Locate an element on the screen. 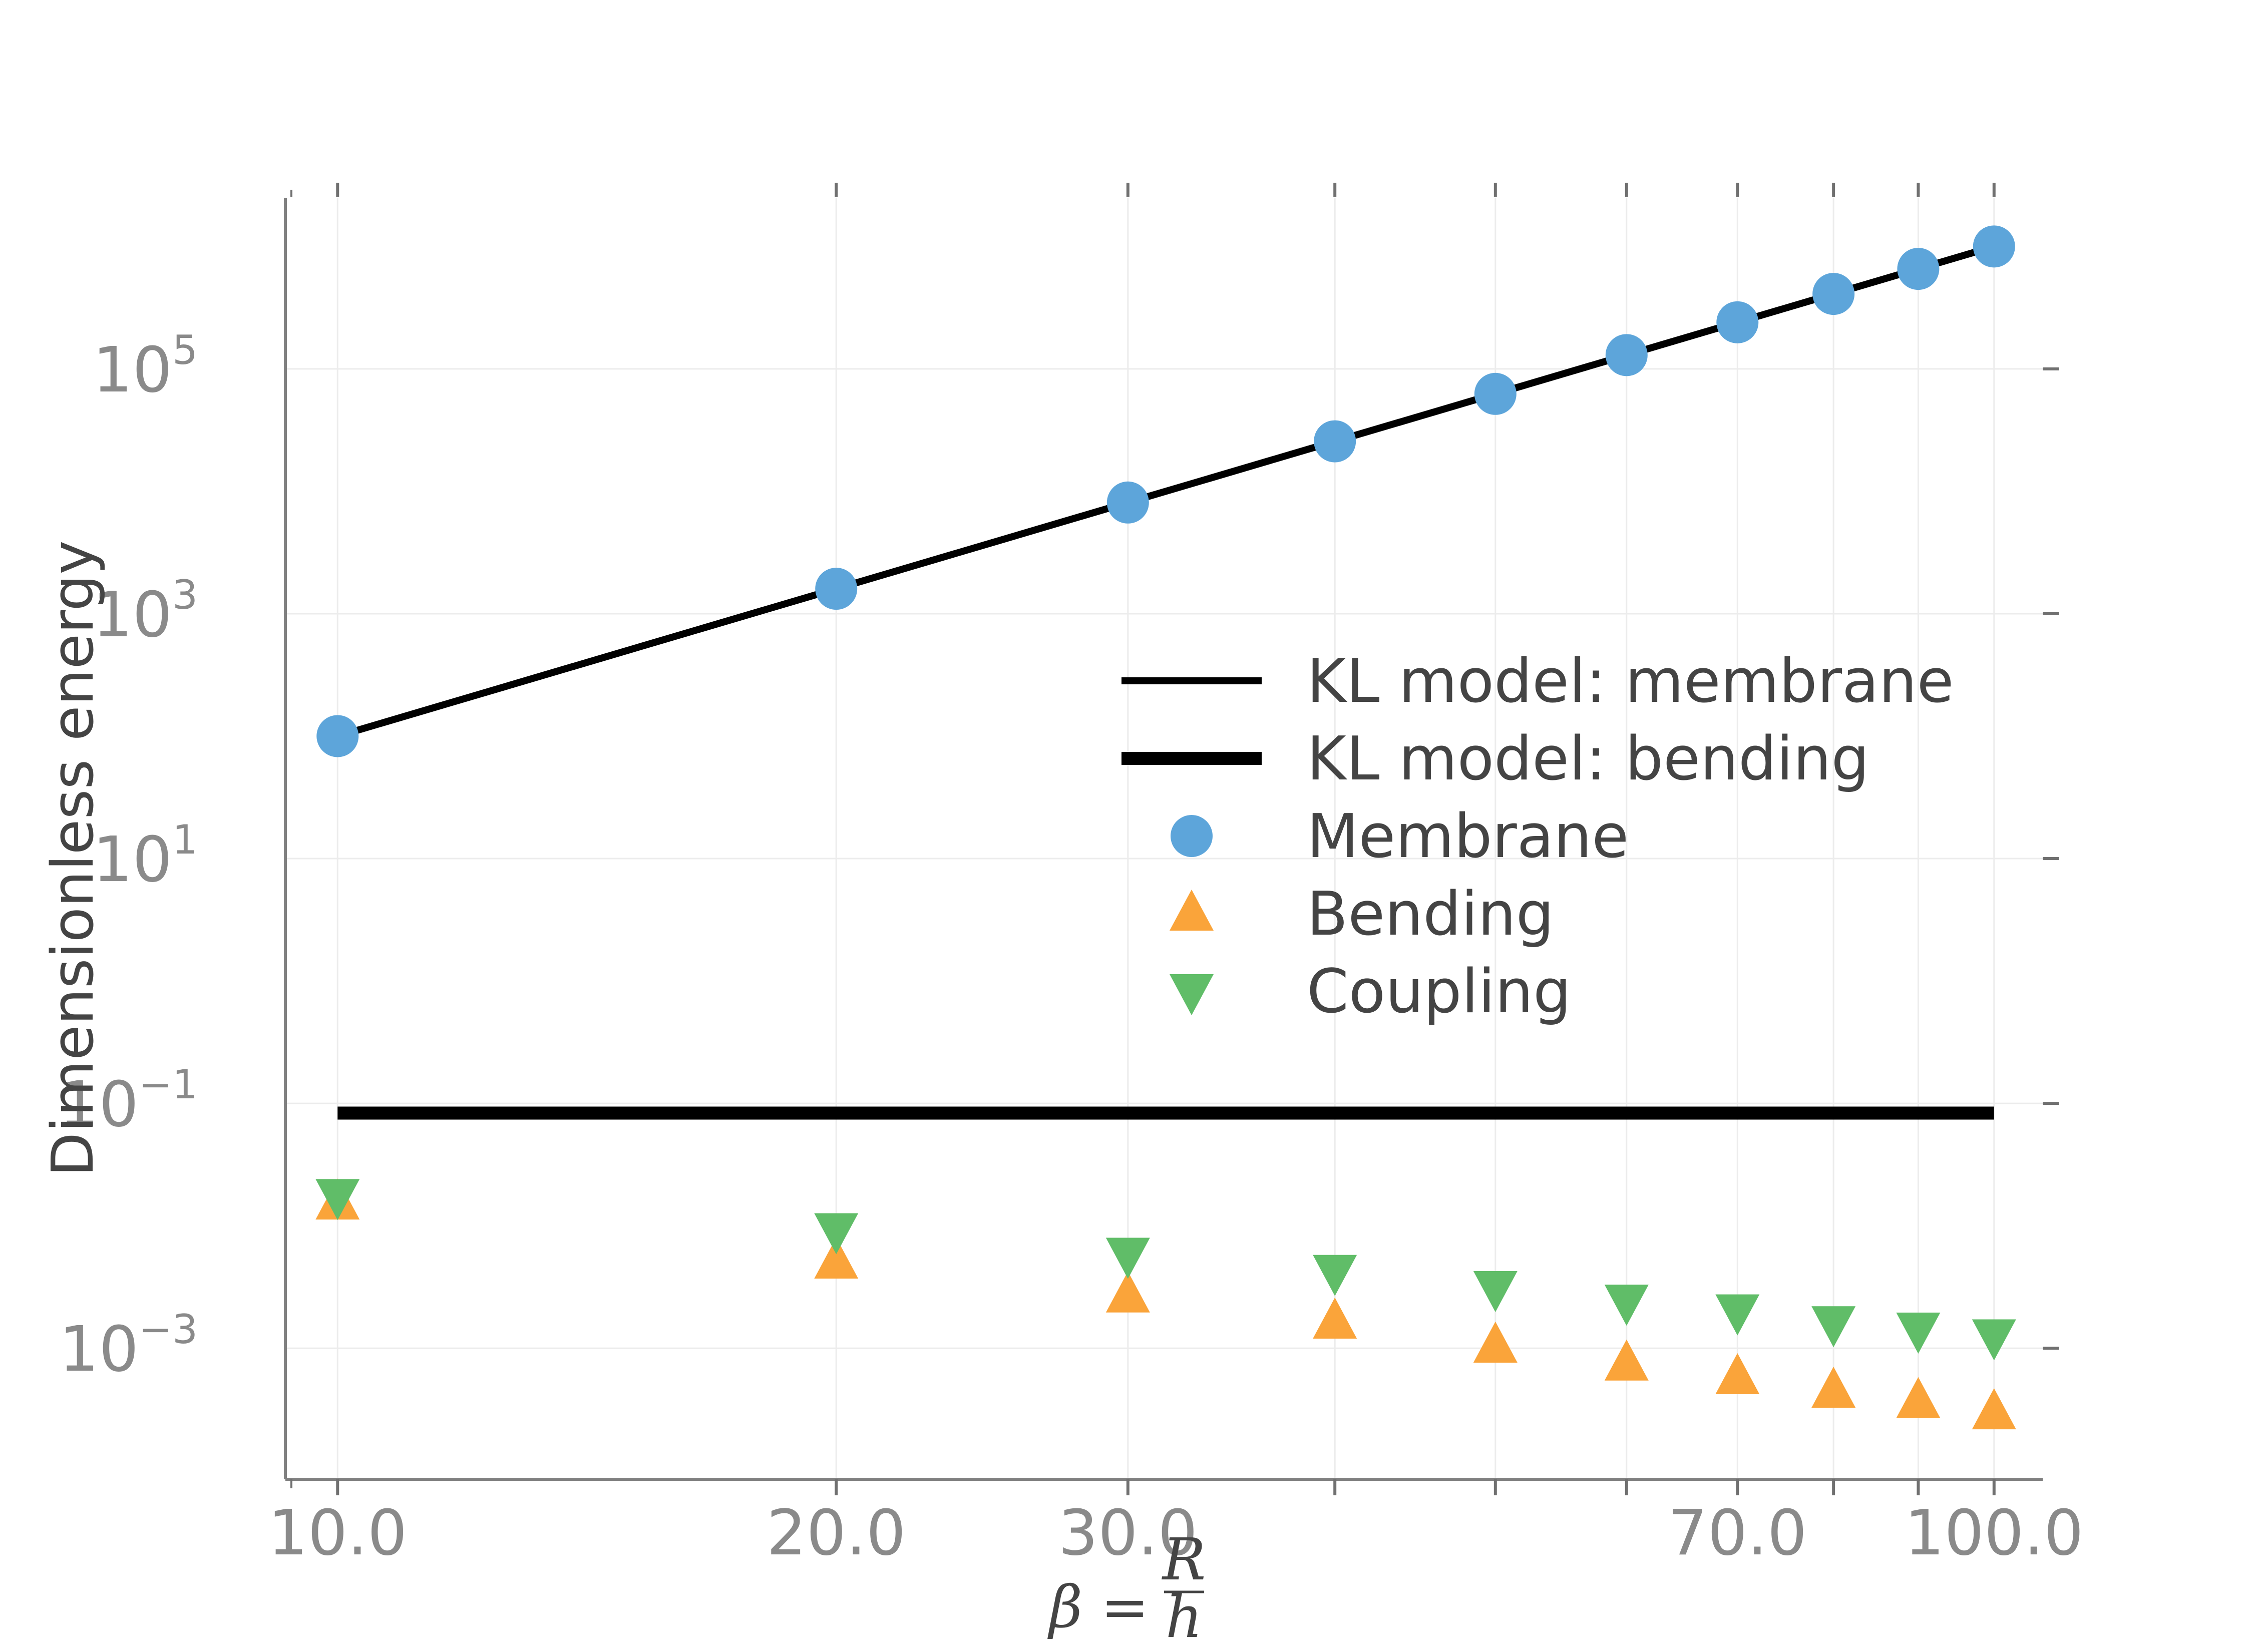 Image resolution: width=2253 pixels, height=1652 pixels. legend-entry: Membrane is located at coordinates (1400, 837).